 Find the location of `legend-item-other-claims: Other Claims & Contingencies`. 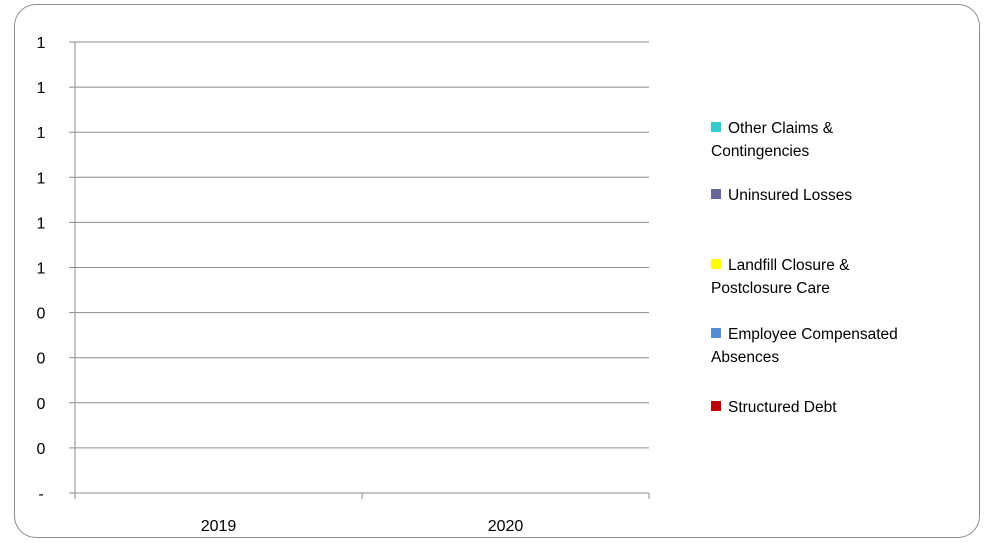

legend-item-other-claims: Other Claims & Contingencies is located at coordinates (845, 140).